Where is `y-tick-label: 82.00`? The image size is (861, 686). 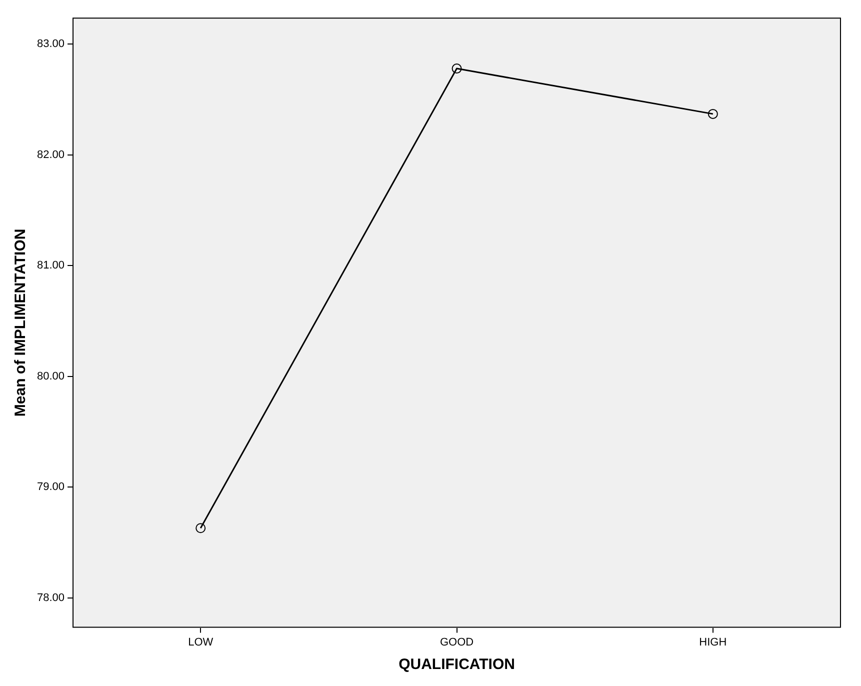 y-tick-label: 82.00 is located at coordinates (50, 154).